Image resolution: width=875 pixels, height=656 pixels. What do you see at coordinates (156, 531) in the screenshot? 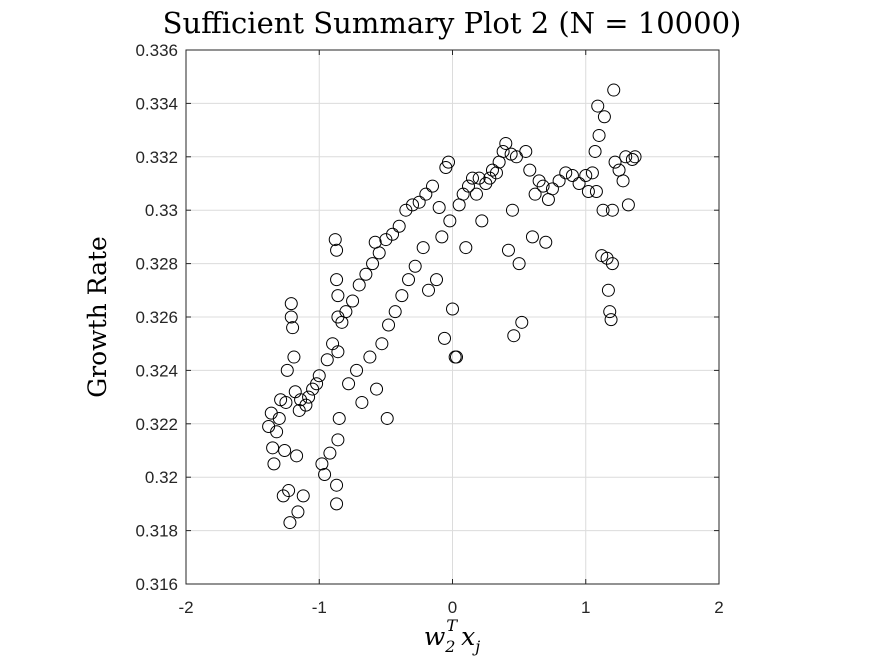
I see `y-tick-label: 0.318` at bounding box center [156, 531].